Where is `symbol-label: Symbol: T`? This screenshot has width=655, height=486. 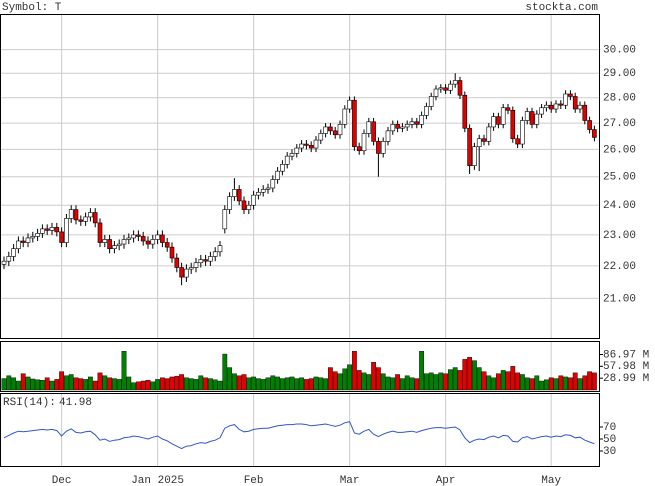
symbol-label: Symbol: T is located at coordinates (32, 8).